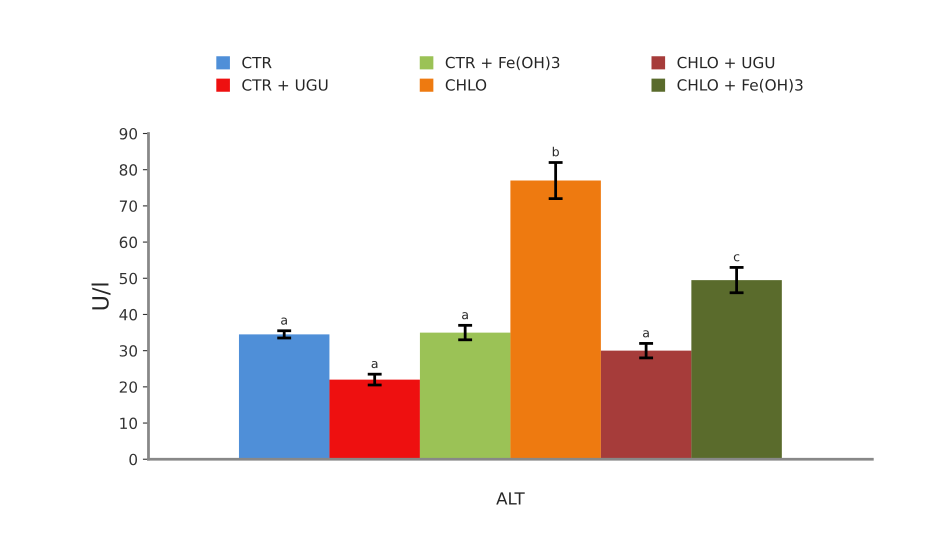  I want to click on y-tick-label: 80, so click(129, 170).